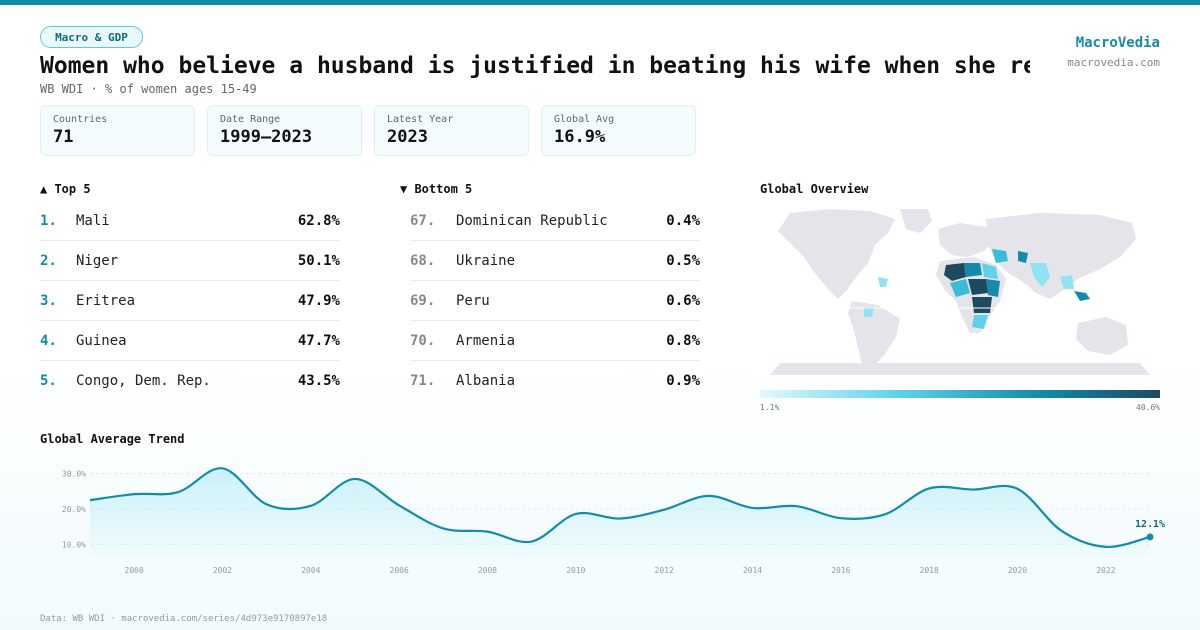  What do you see at coordinates (486, 340) in the screenshot?
I see `country-name: Armenia` at bounding box center [486, 340].